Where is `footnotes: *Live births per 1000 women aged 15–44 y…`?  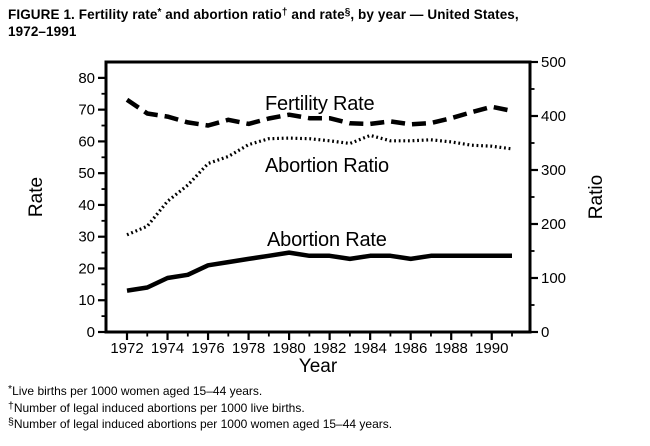
footnotes: *Live births per 1000 women aged 15–44 y… is located at coordinates (200, 407).